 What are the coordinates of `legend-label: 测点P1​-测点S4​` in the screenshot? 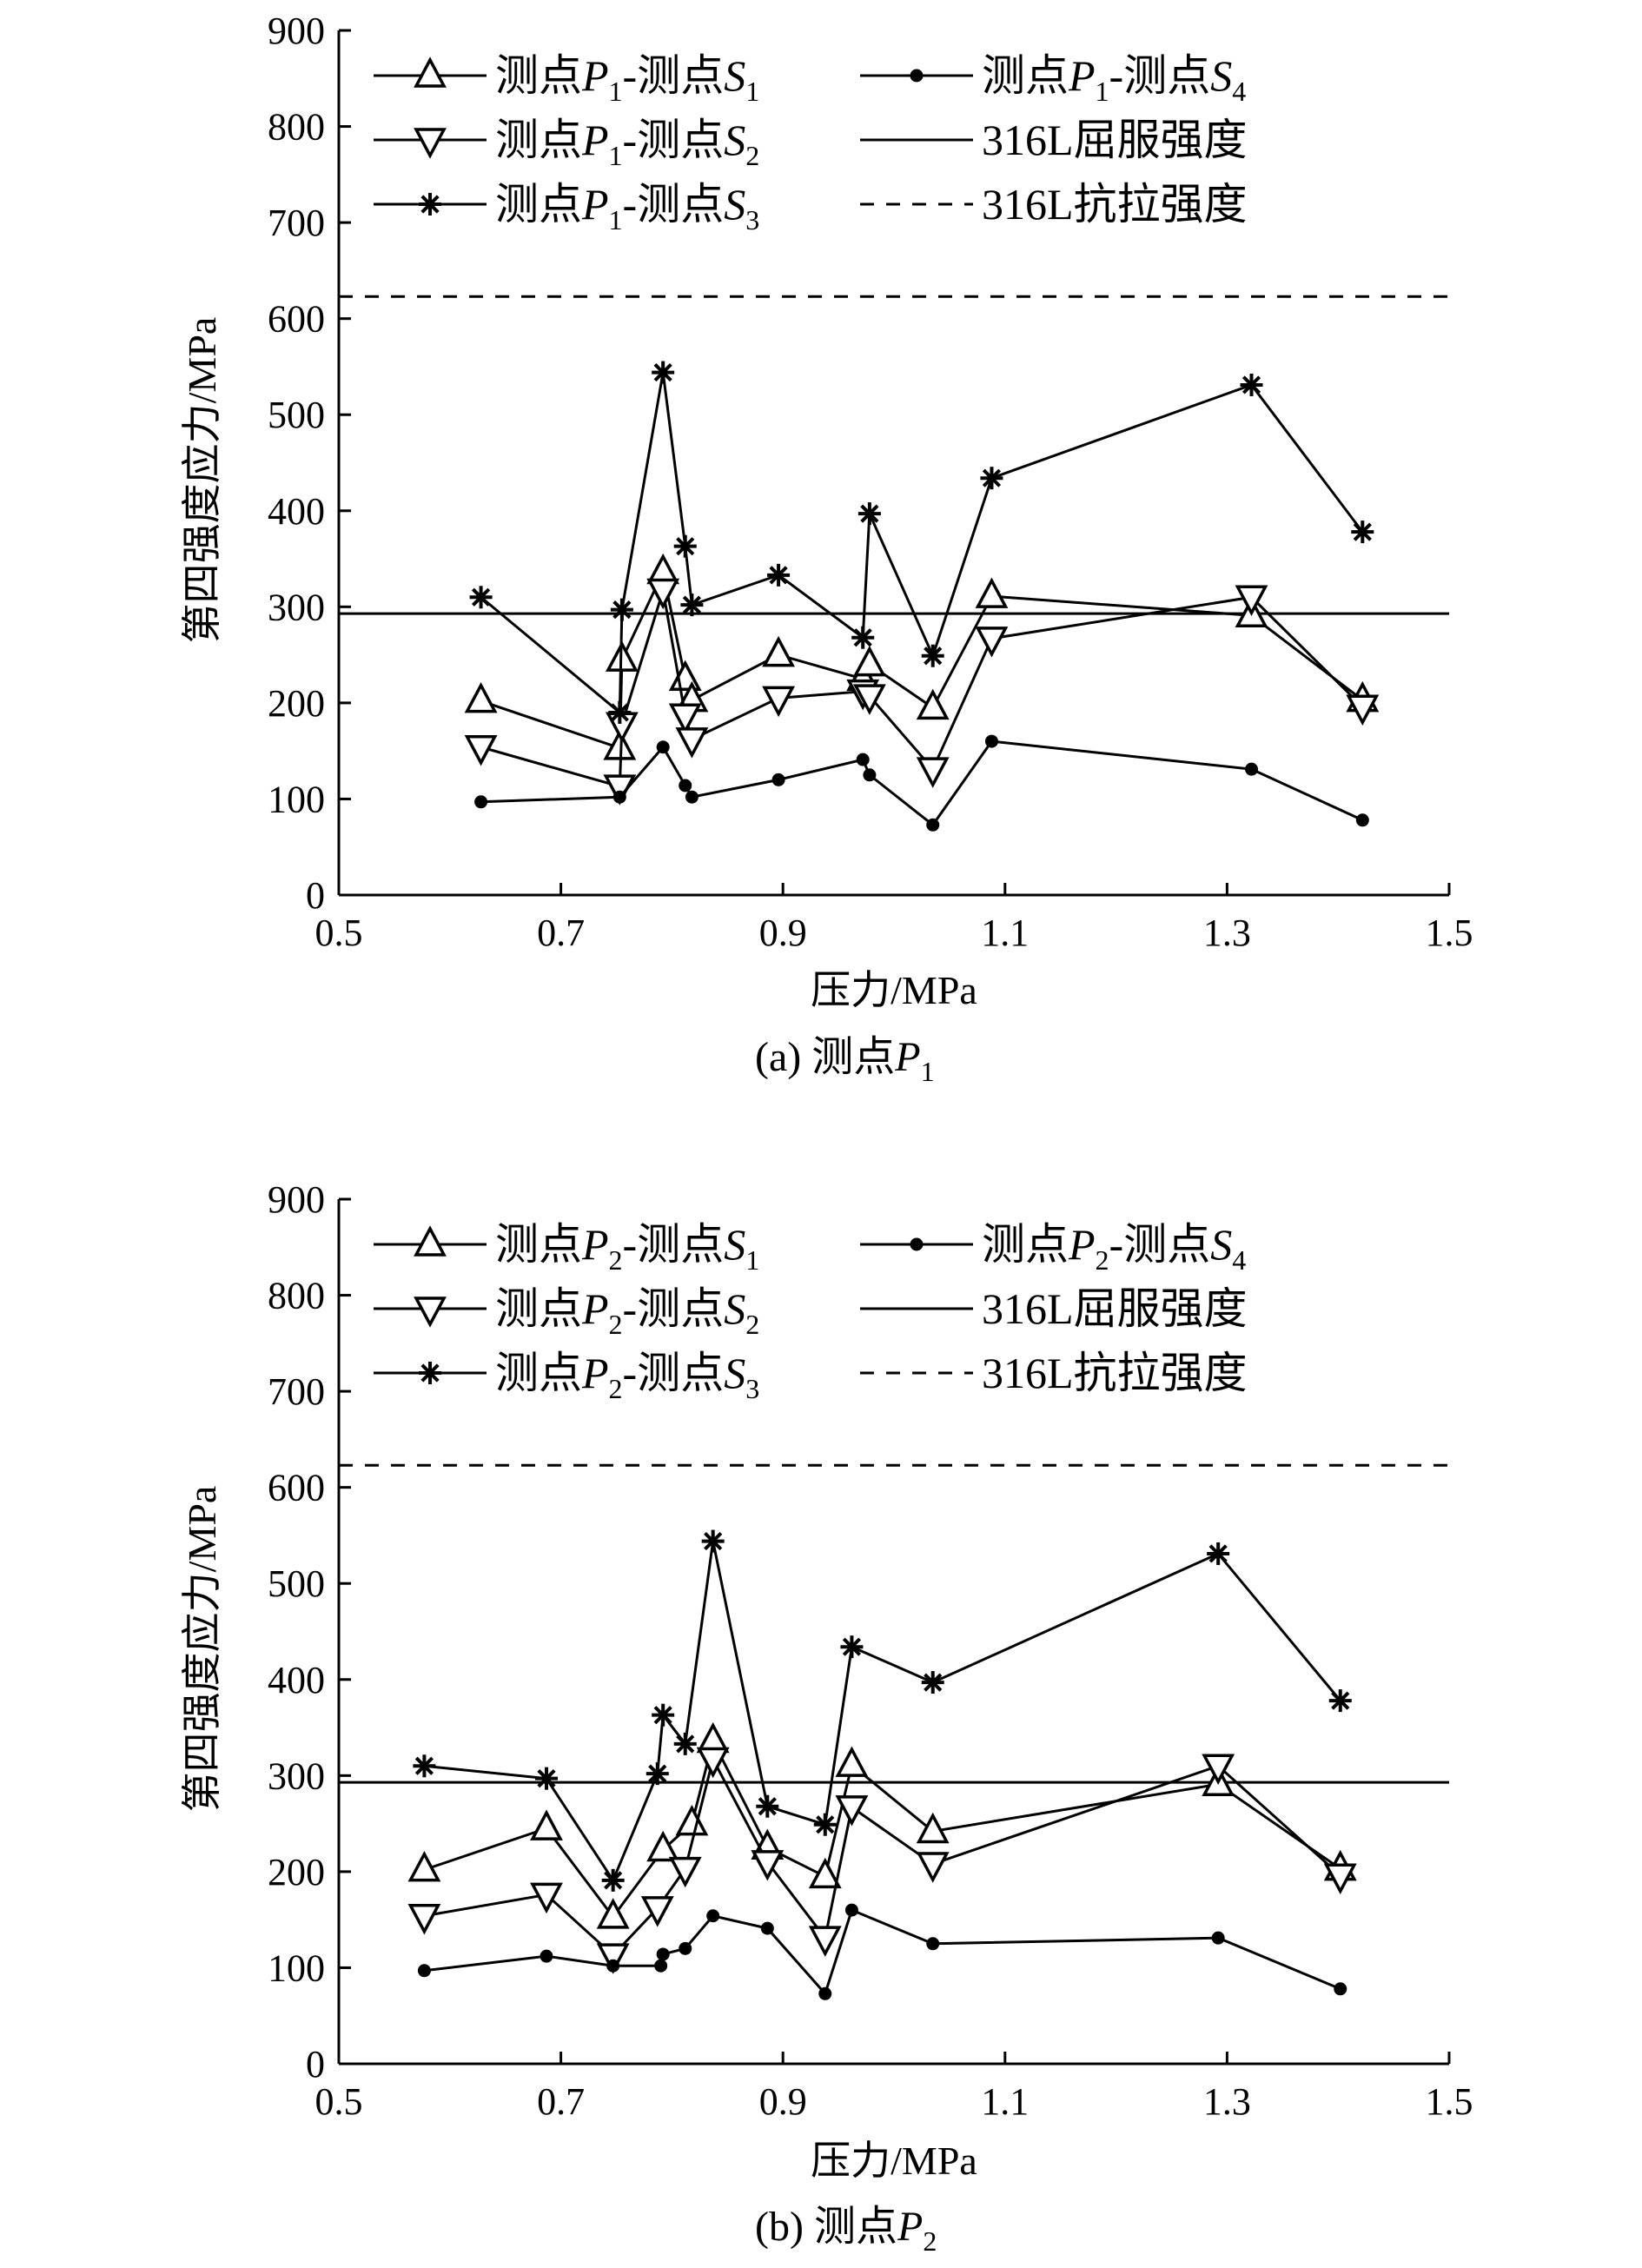 It's located at (1114, 79).